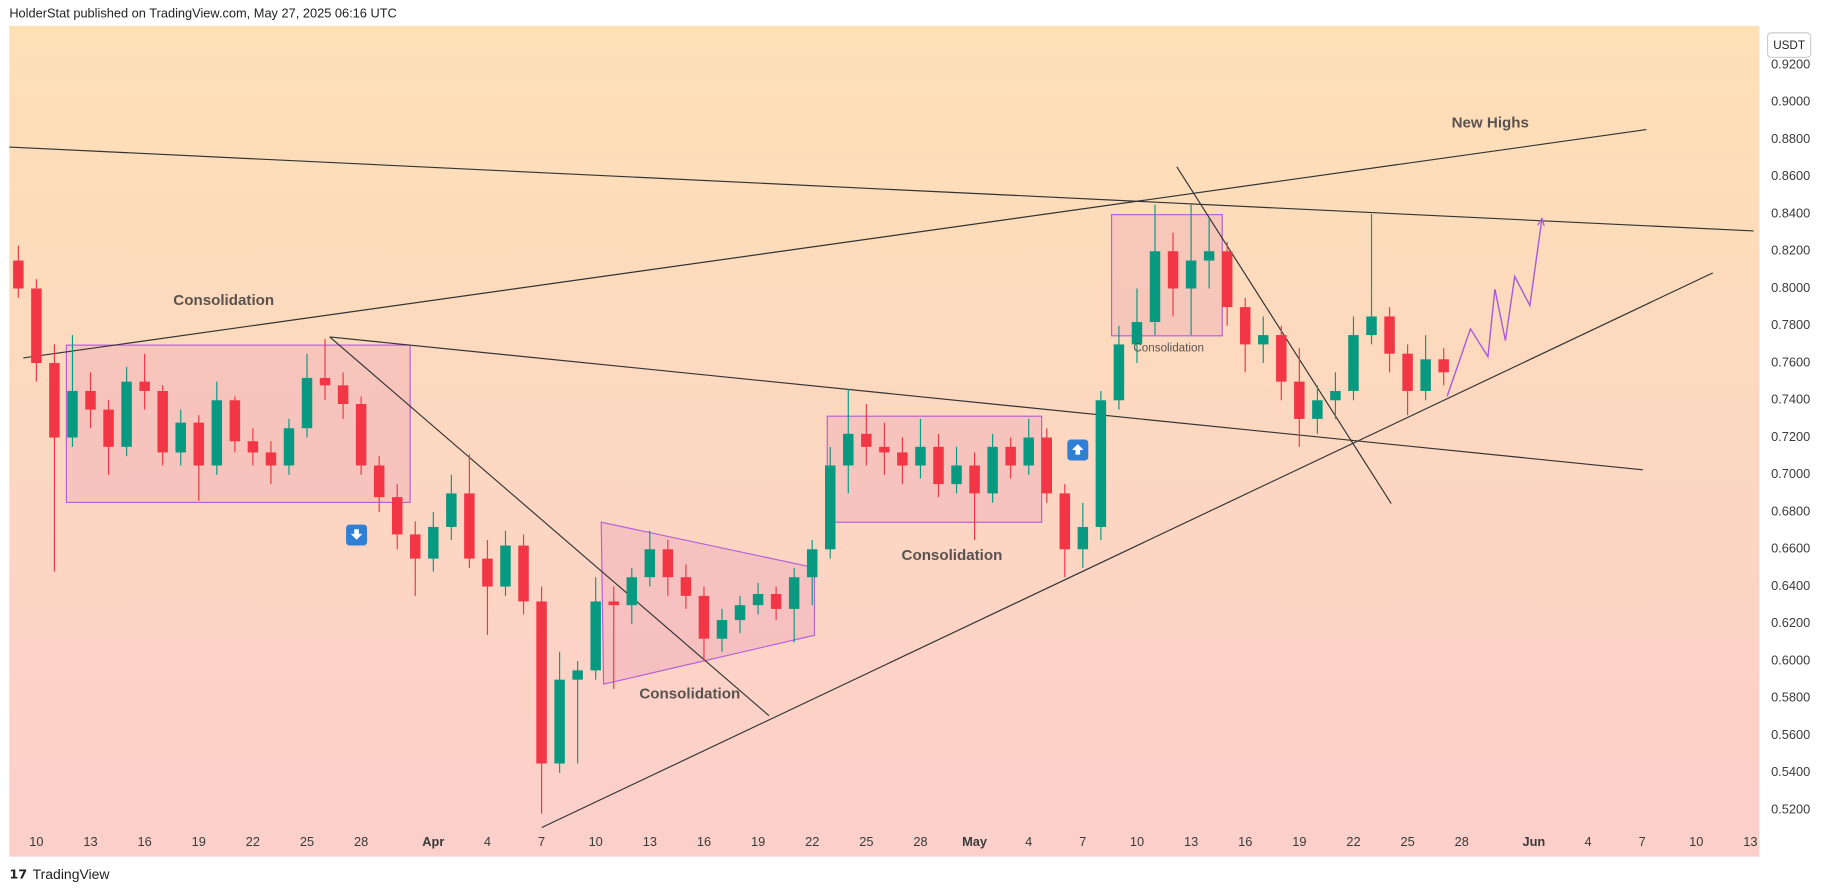 The image size is (1827, 893). What do you see at coordinates (1790, 622) in the screenshot?
I see `y-tick-label: 0.6200` at bounding box center [1790, 622].